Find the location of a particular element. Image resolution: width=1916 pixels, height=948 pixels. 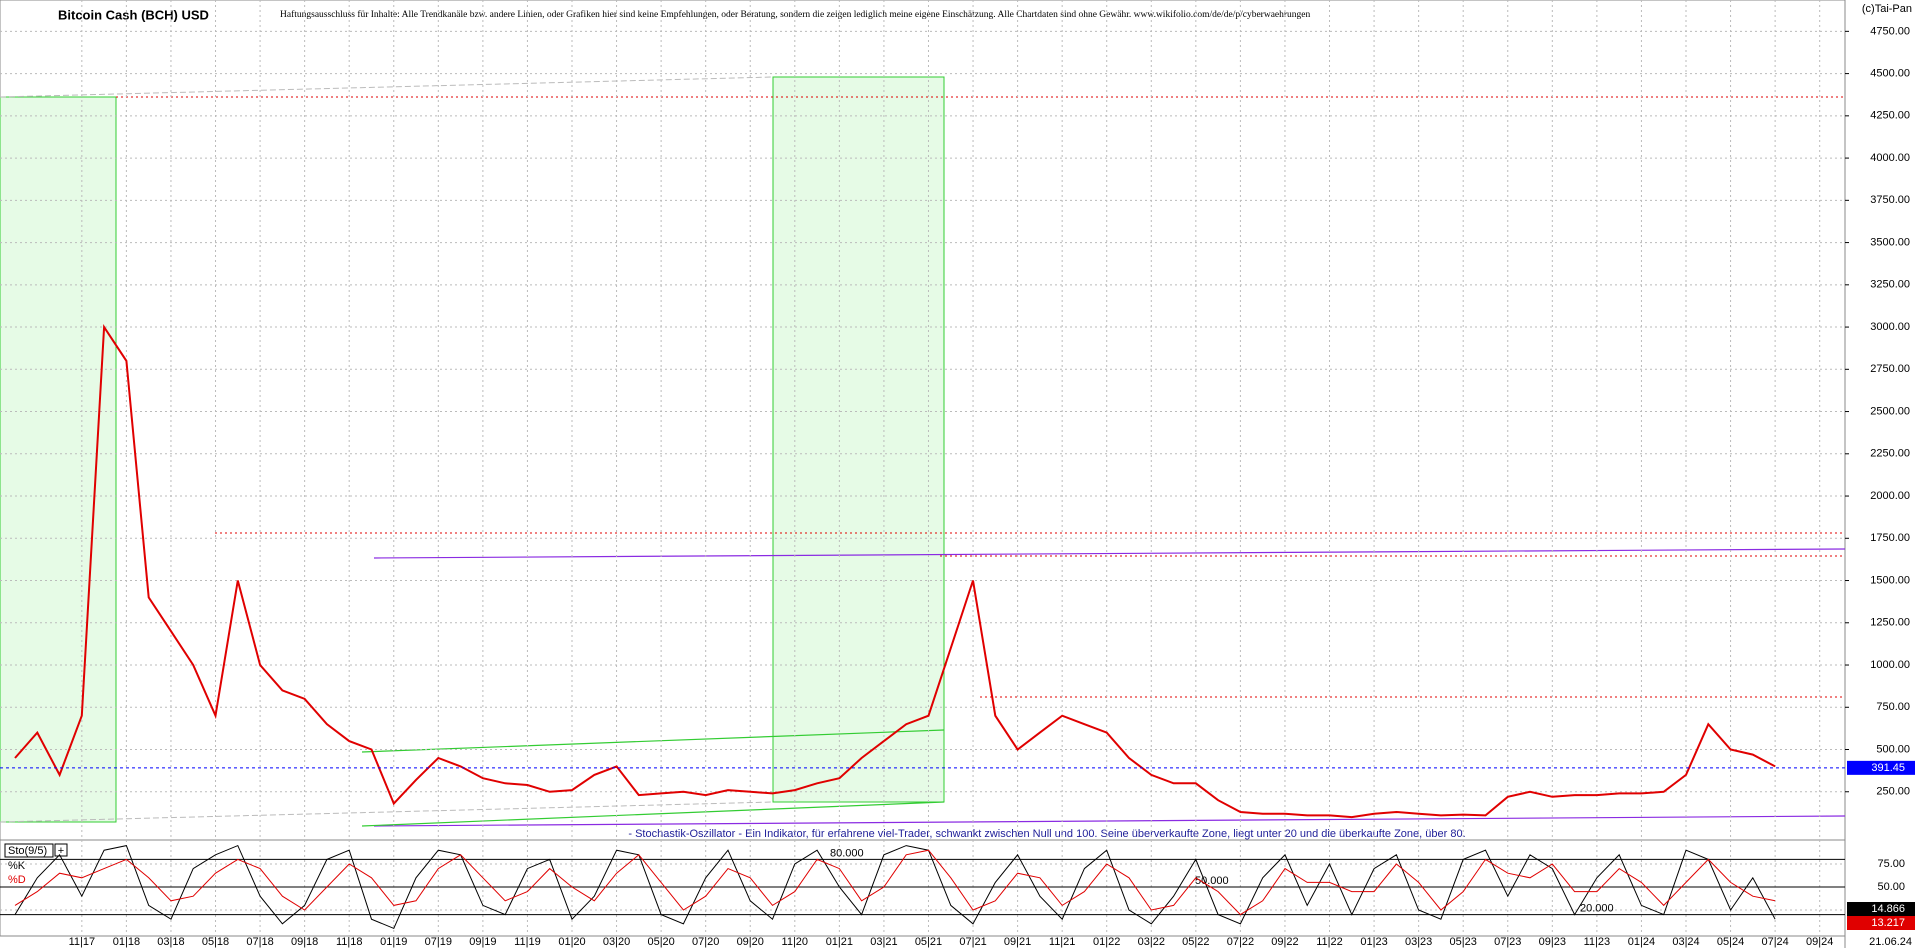

y-tick-label: 750.00 is located at coordinates (1893, 707).